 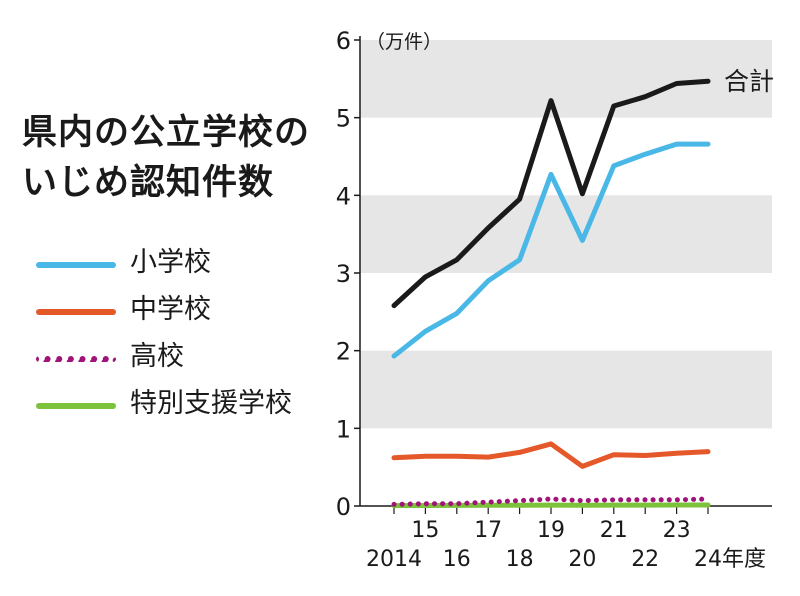 What do you see at coordinates (343, 352) in the screenshot?
I see `y-tick-label-2: 2` at bounding box center [343, 352].